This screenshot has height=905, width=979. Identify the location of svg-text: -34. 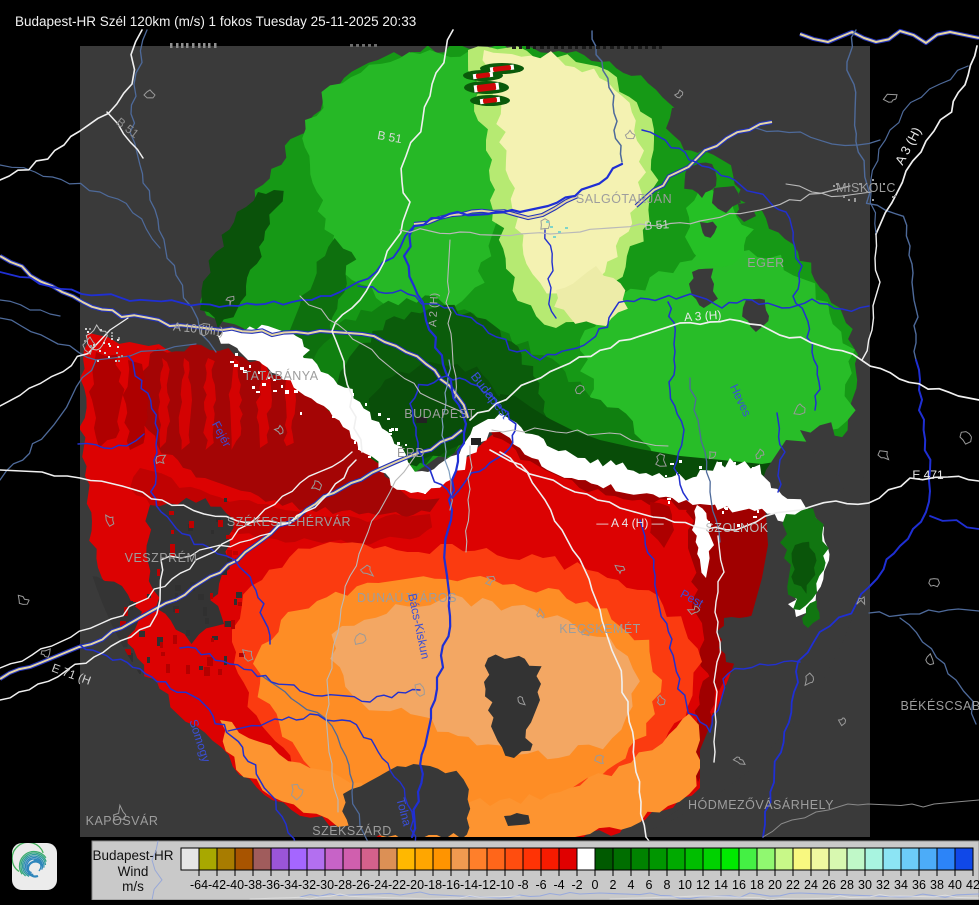
(289, 885).